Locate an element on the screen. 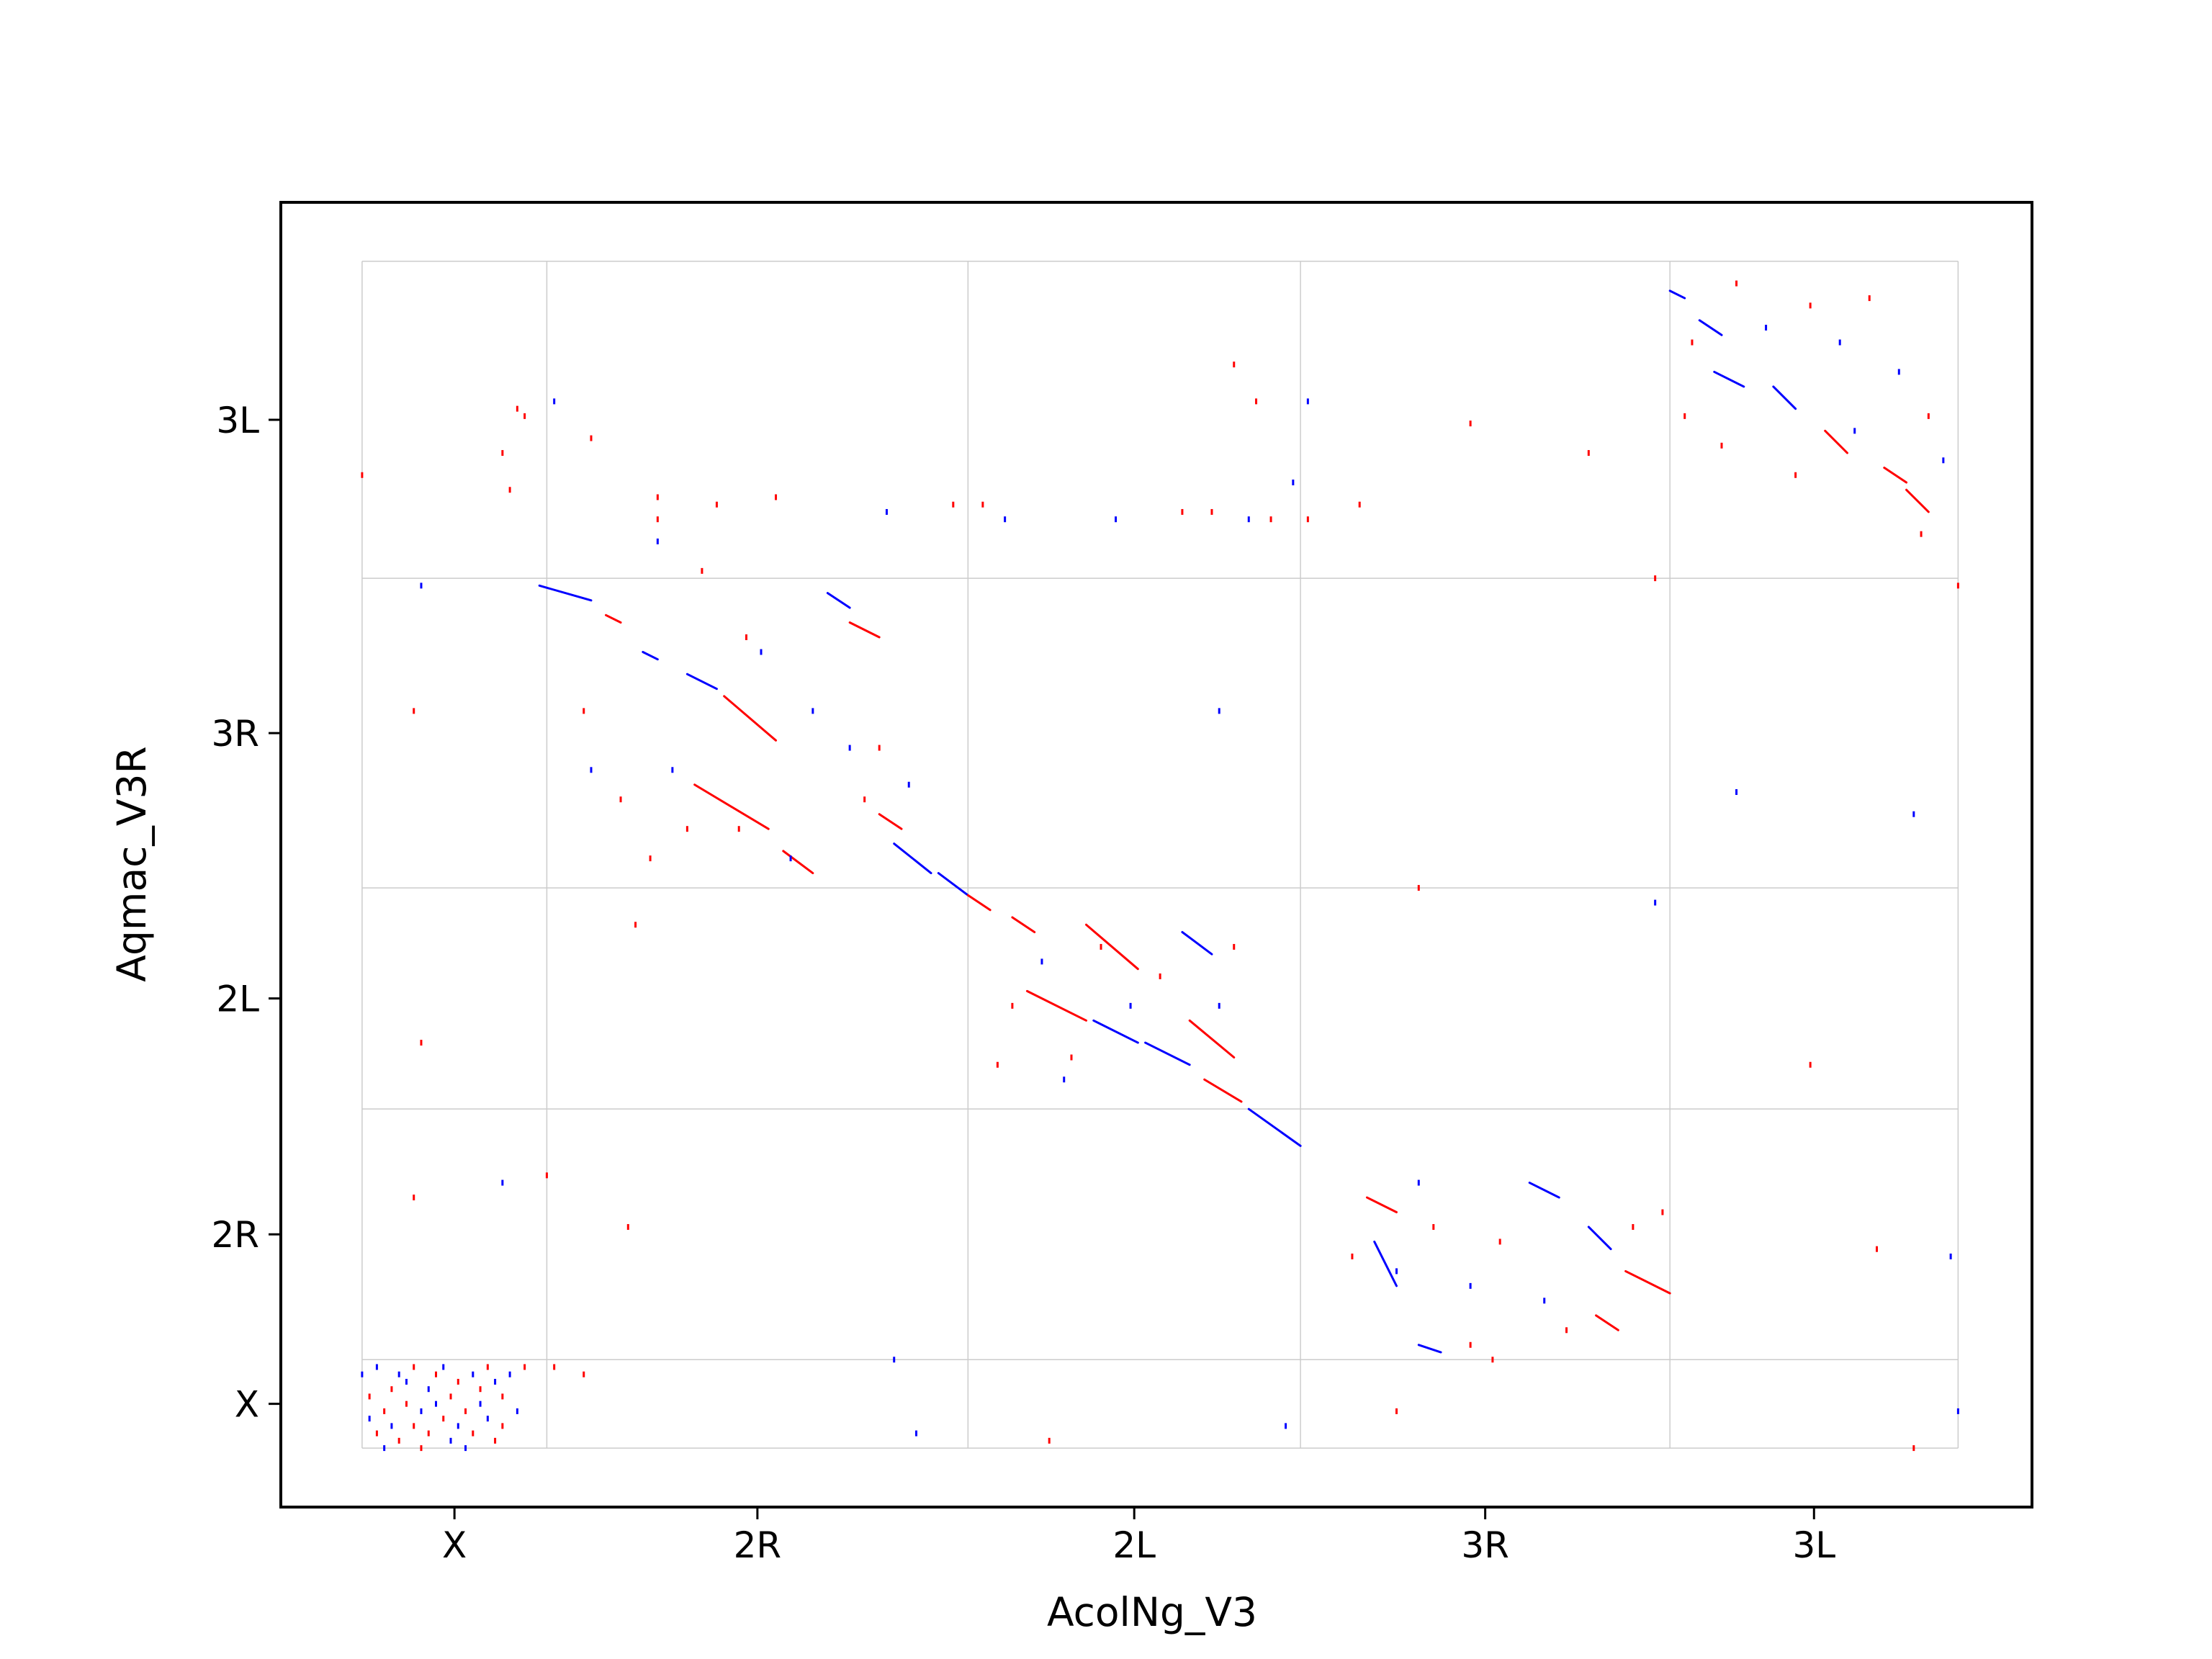 The image size is (2212, 1659). x-tick-label-2: 2L is located at coordinates (1134, 1545).